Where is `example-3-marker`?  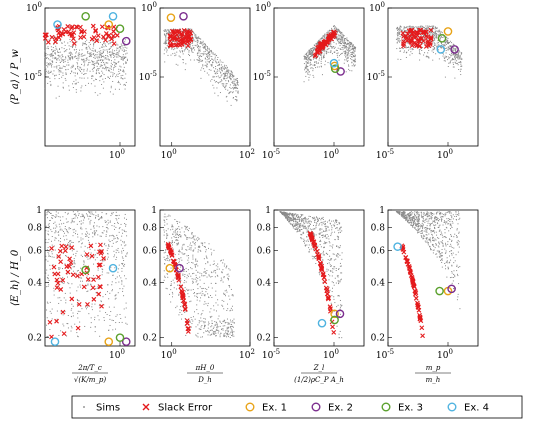
example-3-marker is located at coordinates (85, 16).